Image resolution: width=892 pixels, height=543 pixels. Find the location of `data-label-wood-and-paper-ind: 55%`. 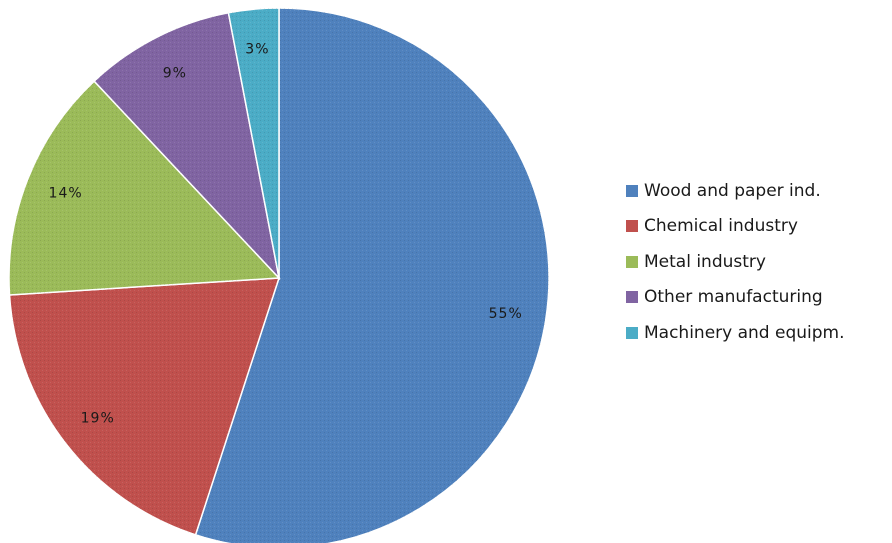

data-label-wood-and-paper-ind: 55% is located at coordinates (506, 314).